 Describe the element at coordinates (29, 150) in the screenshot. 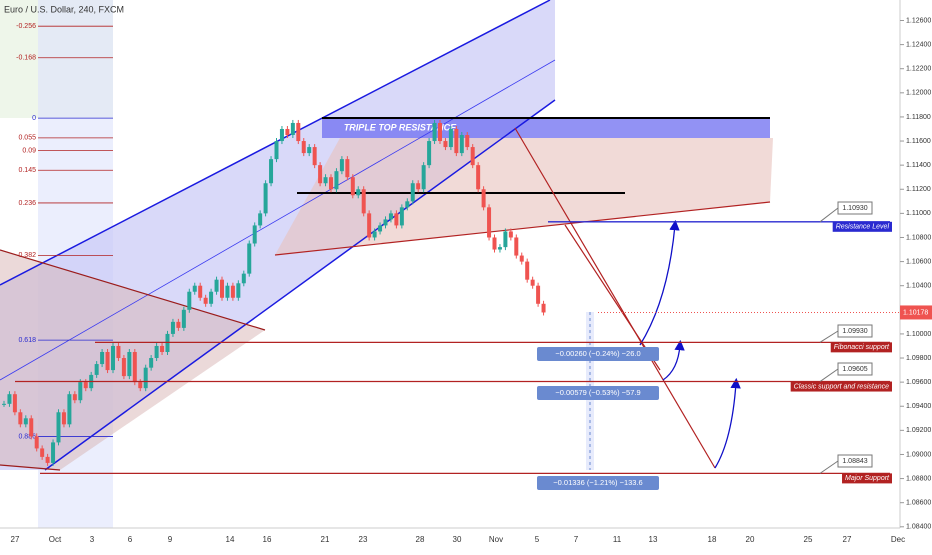

I see `fib-label: 0.09` at that location.